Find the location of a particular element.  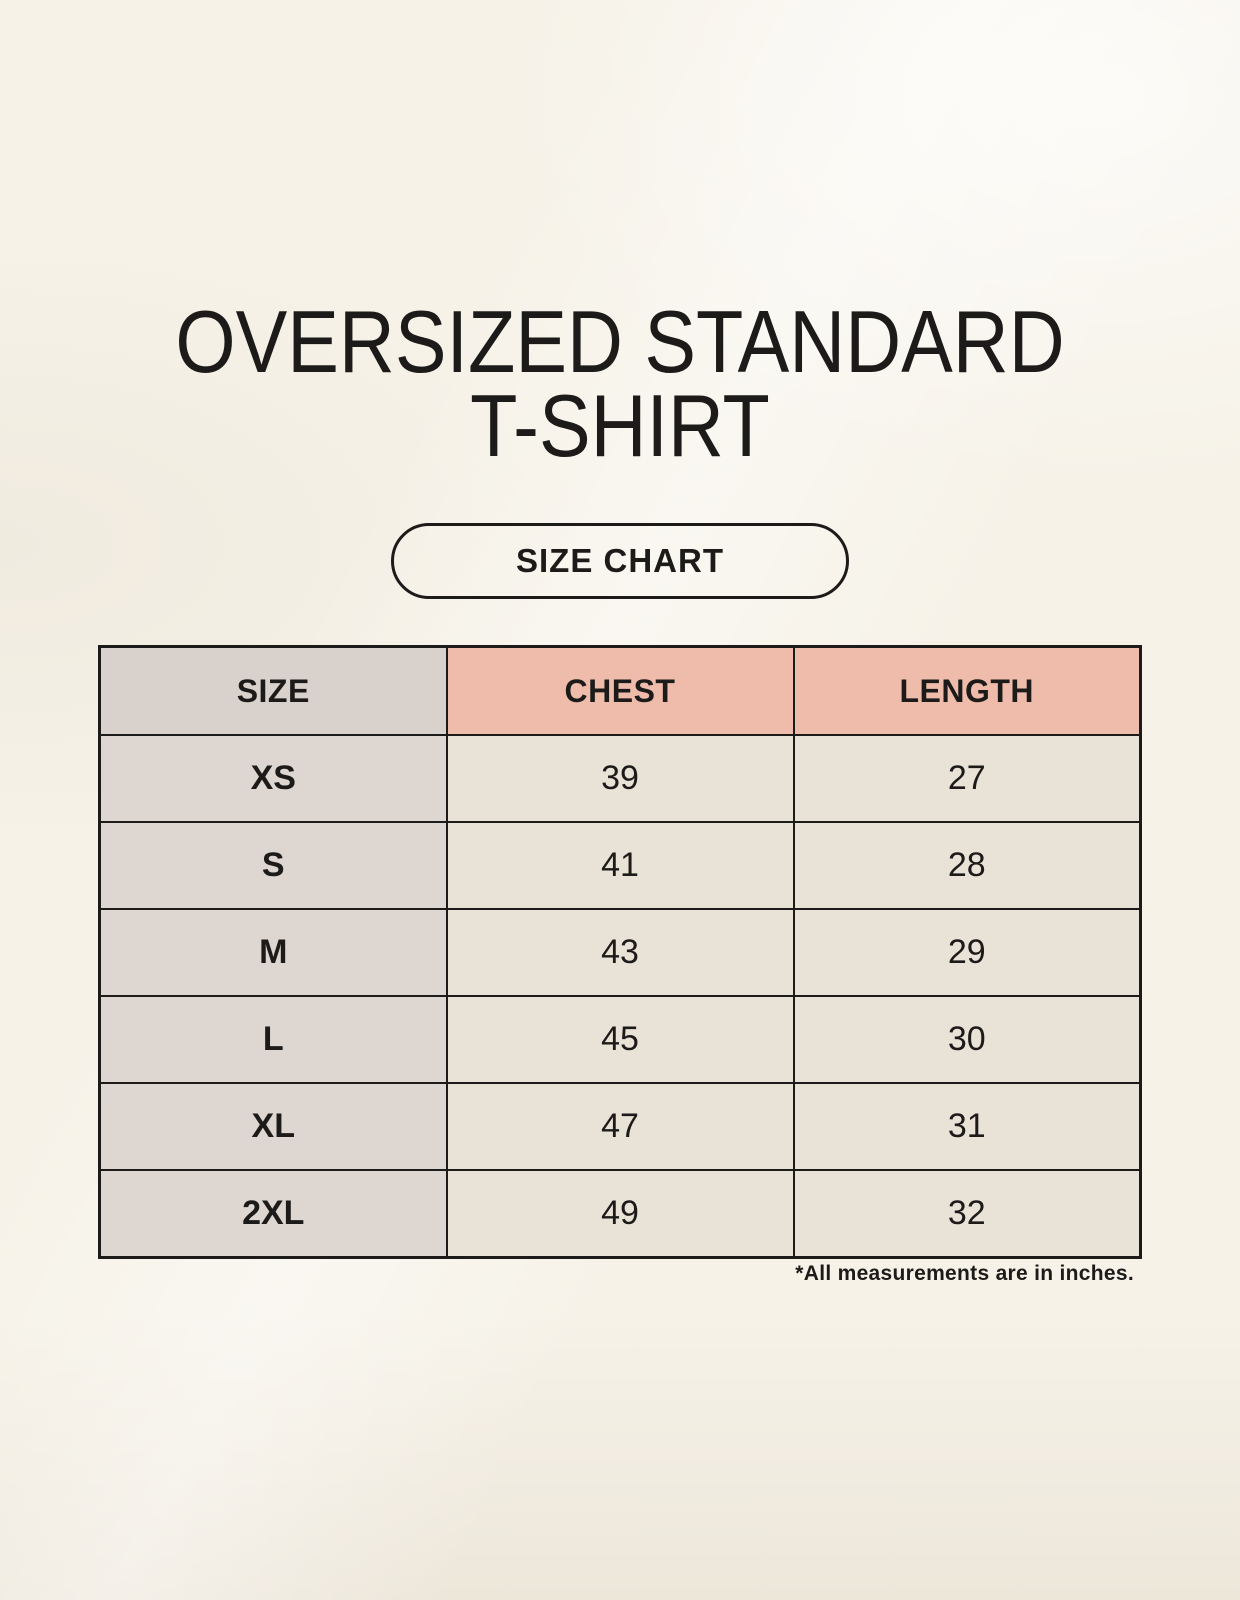

size-label: 2XL is located at coordinates (273, 1214).